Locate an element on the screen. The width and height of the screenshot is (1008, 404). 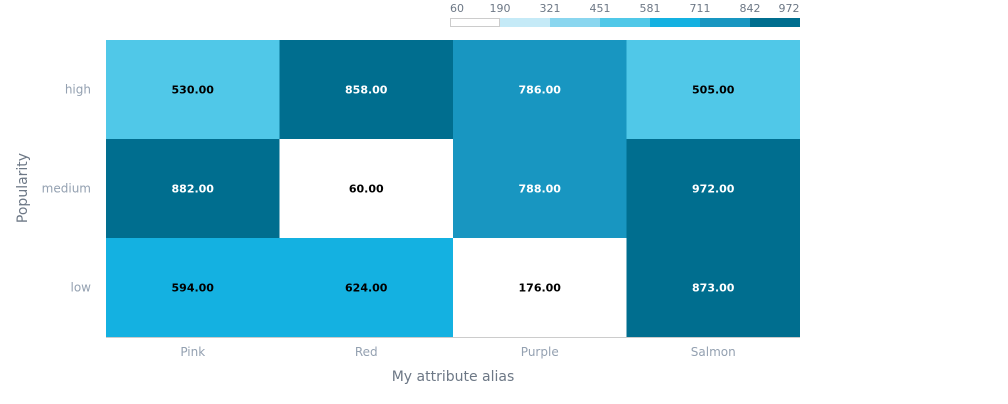
cell-value-label: 60.00 is located at coordinates (366, 189).